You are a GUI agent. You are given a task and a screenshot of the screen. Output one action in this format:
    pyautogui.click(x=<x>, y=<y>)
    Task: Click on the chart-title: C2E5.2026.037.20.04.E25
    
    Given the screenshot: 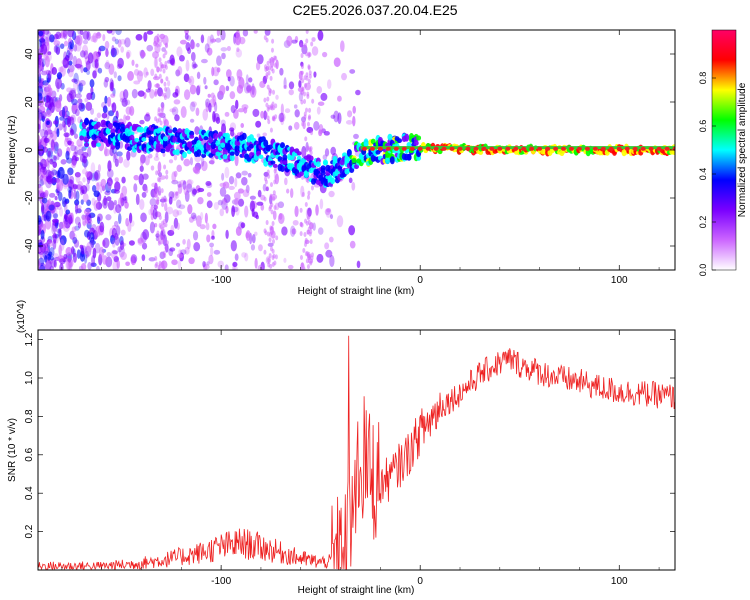 What is the action you would take?
    pyautogui.click(x=375, y=10)
    